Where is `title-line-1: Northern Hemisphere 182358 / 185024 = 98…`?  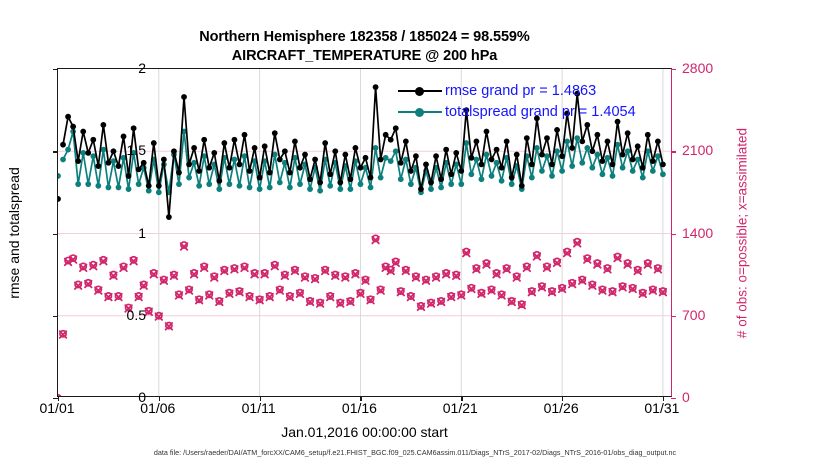 title-line-1: Northern Hemisphere 182358 / 185024 = 98… is located at coordinates (364, 37).